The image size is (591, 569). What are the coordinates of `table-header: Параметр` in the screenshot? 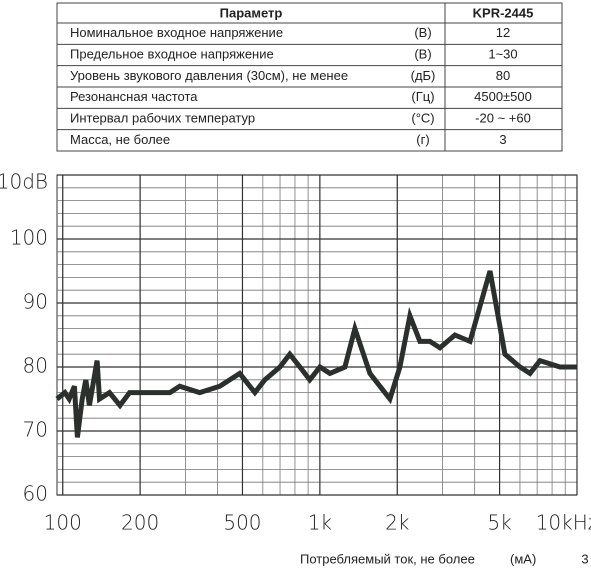 It's located at (251, 12).